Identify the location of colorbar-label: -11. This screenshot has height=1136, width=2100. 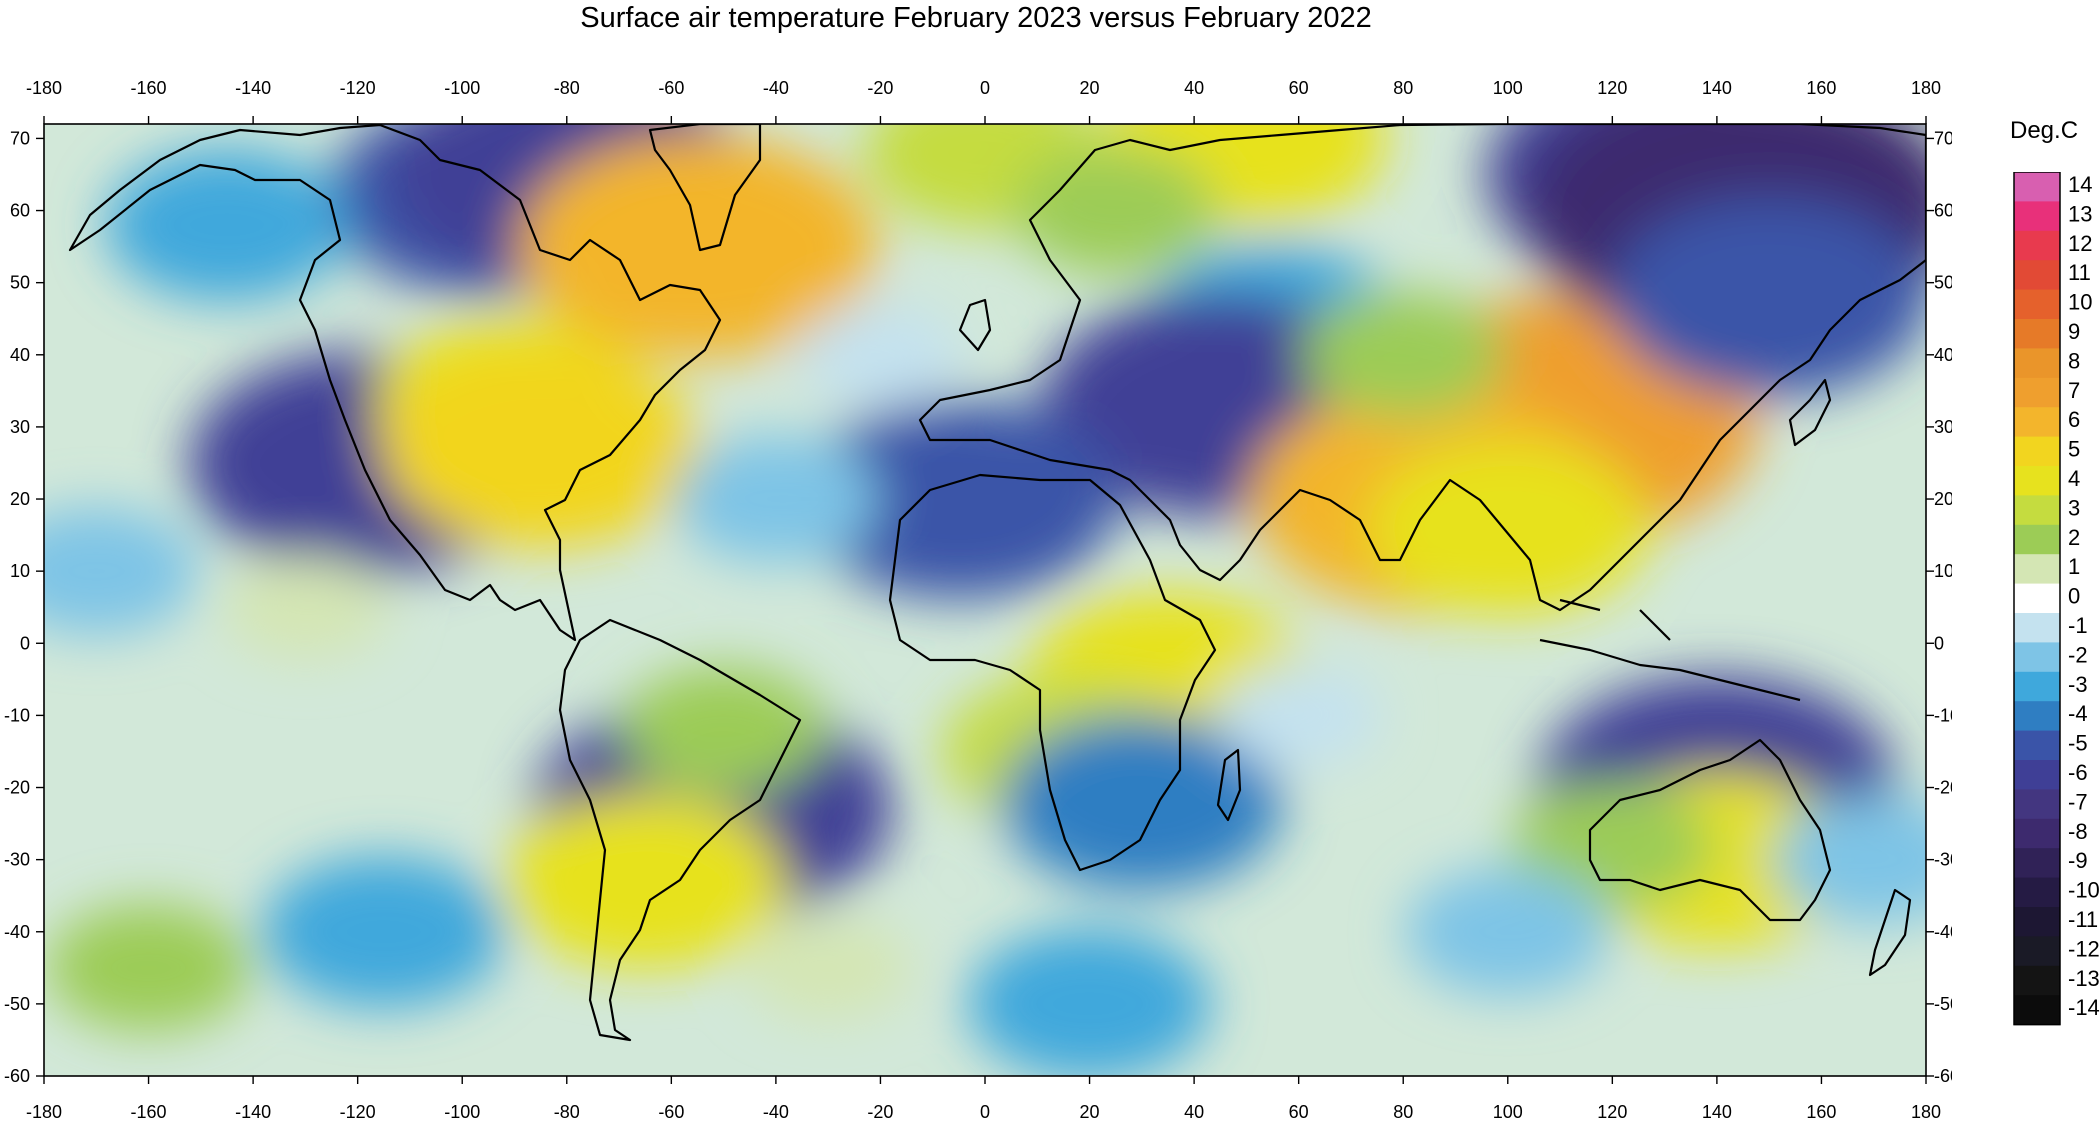
(2083, 919).